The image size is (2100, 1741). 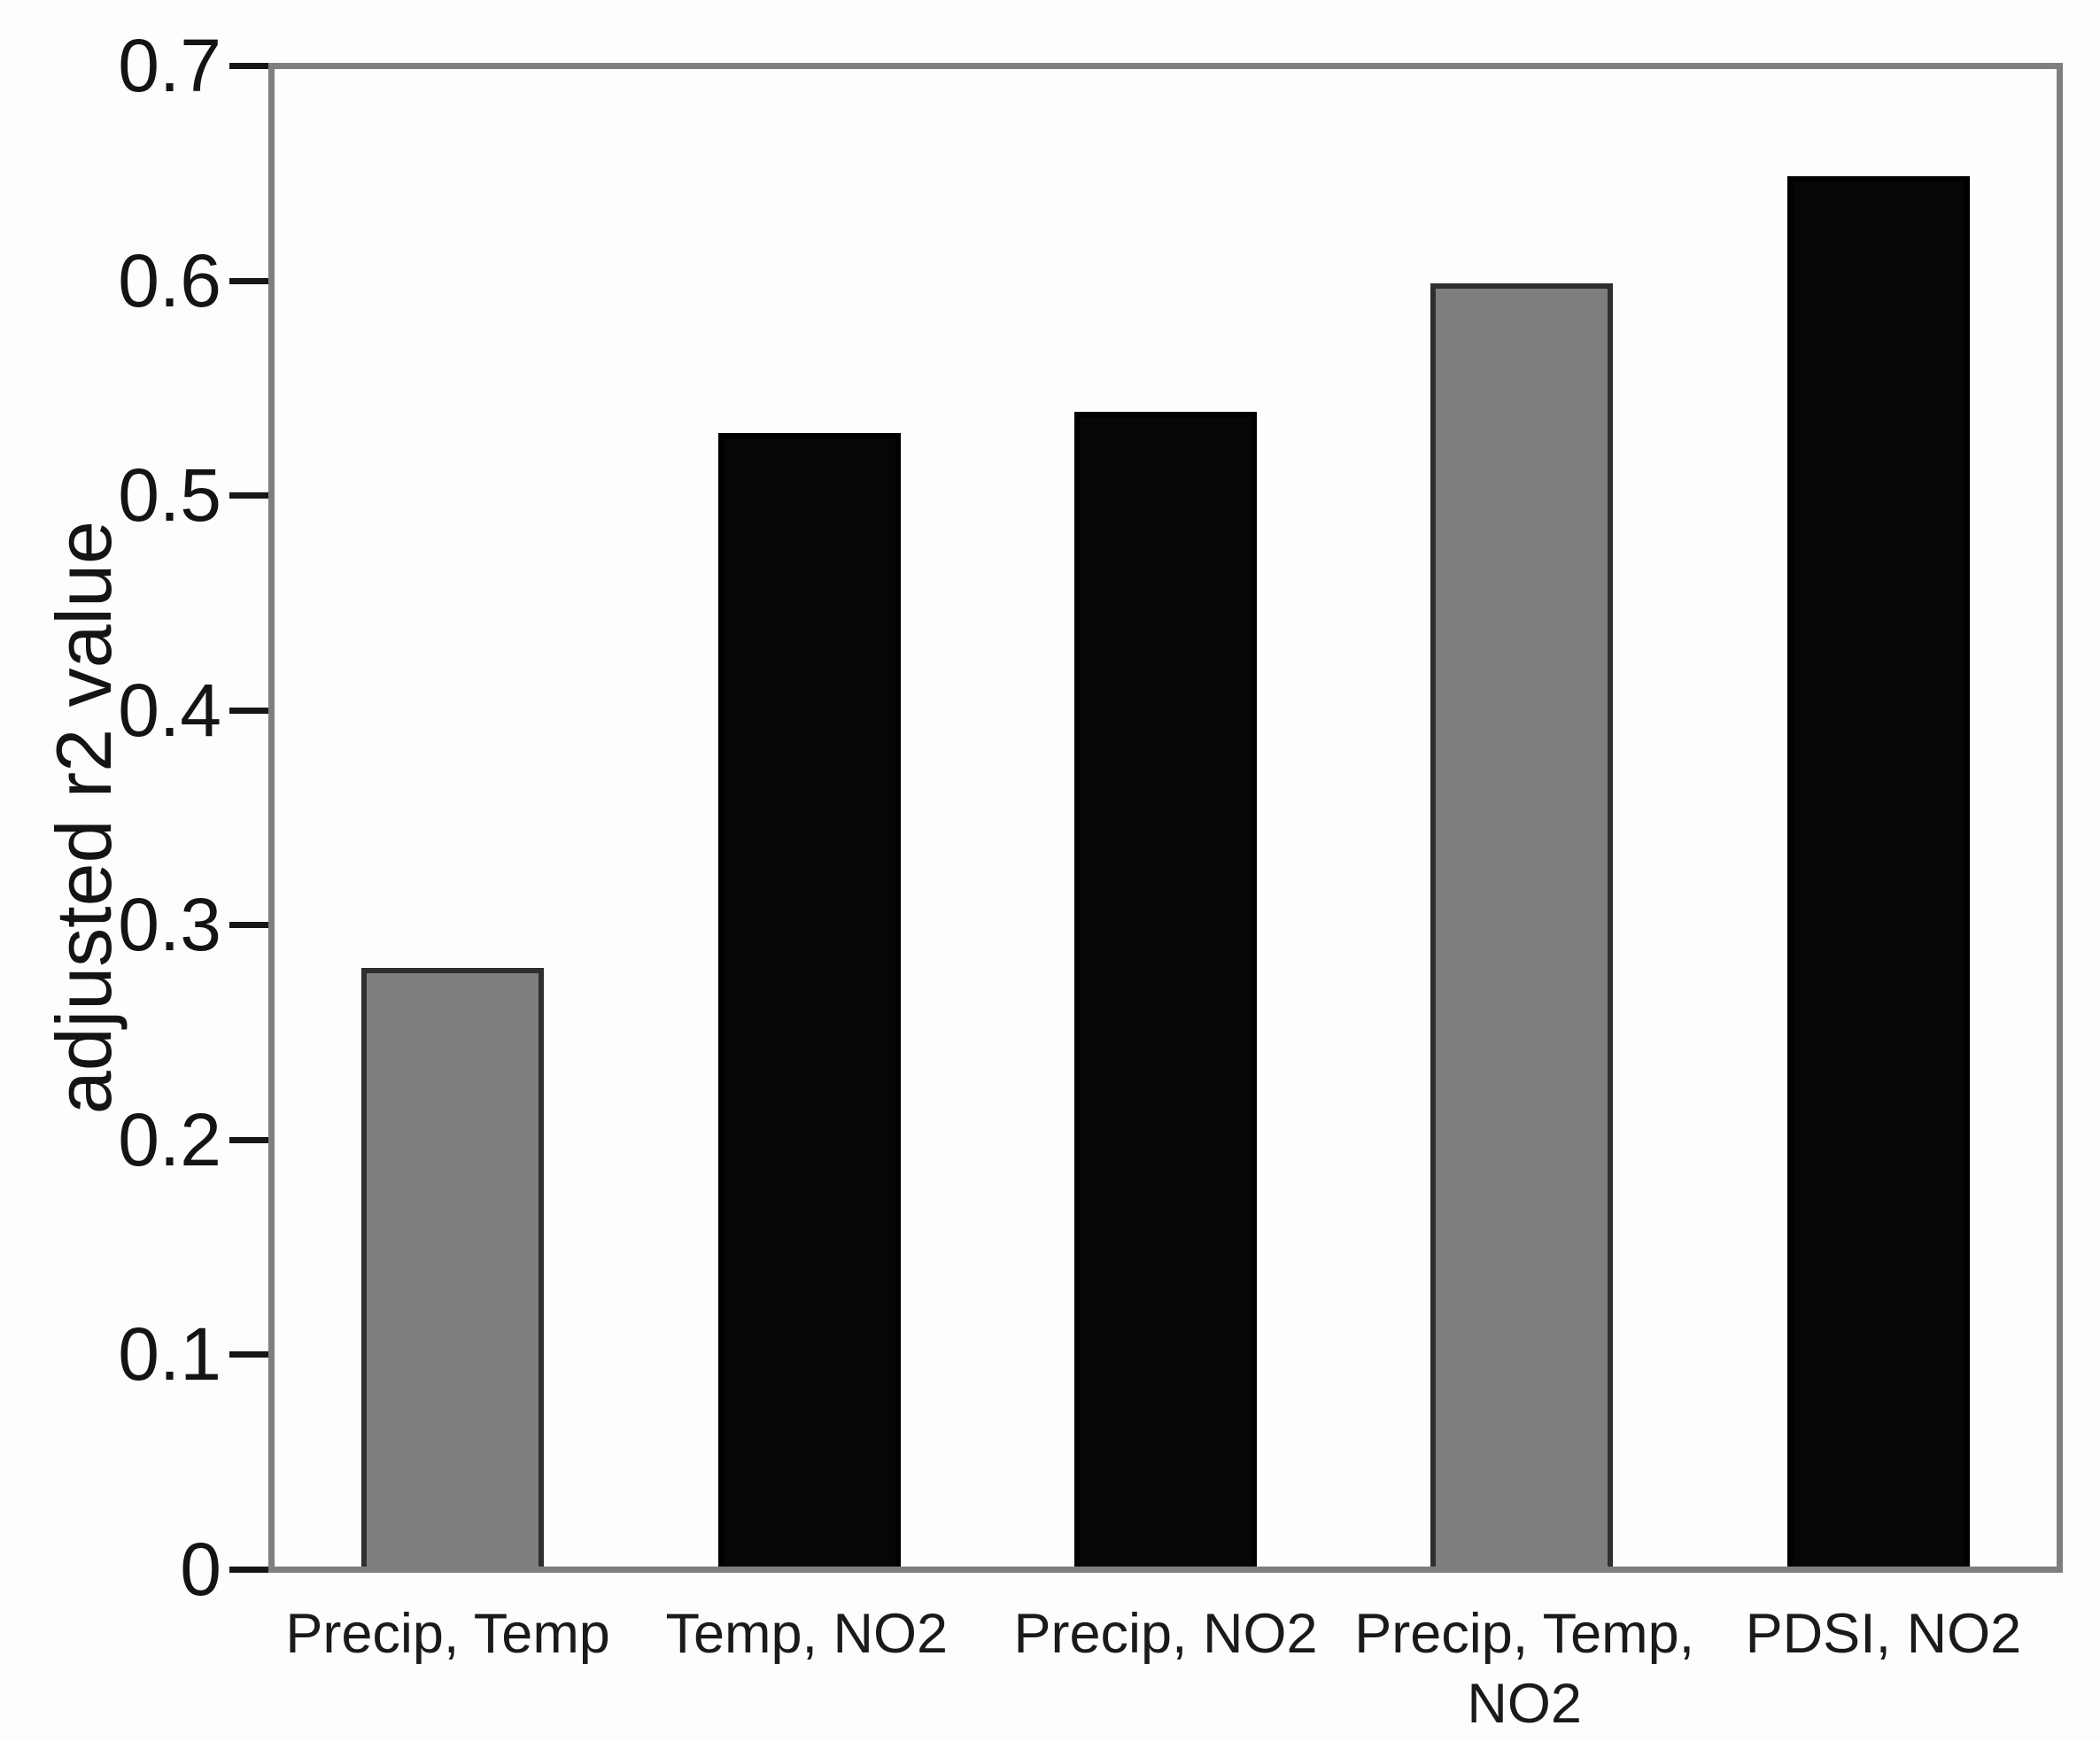 What do you see at coordinates (200, 1569) in the screenshot?
I see `y-axis-tick-label: 0` at bounding box center [200, 1569].